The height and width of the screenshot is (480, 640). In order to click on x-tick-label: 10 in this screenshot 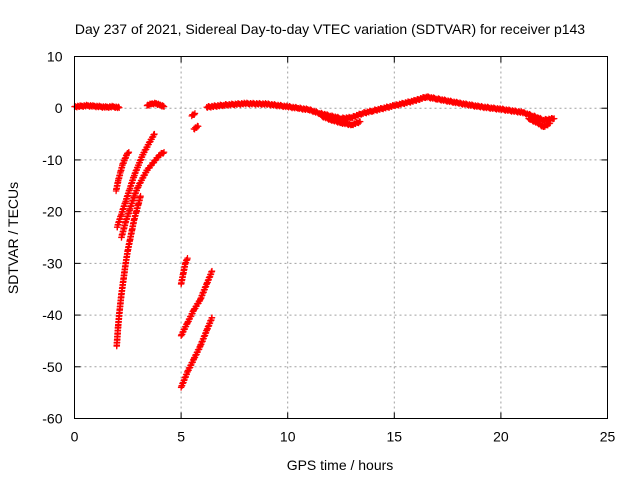, I will do `click(288, 437)`.